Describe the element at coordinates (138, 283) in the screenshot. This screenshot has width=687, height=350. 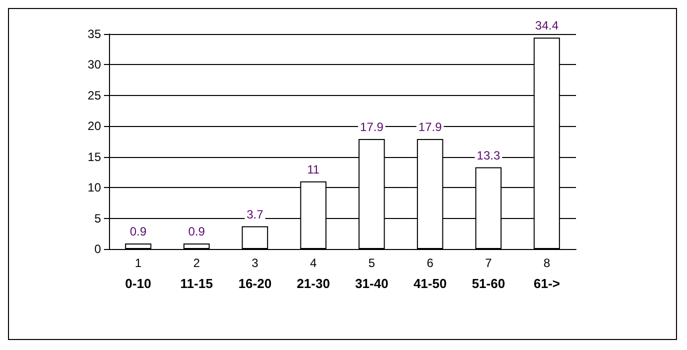
I see `text: 0-10` at that location.